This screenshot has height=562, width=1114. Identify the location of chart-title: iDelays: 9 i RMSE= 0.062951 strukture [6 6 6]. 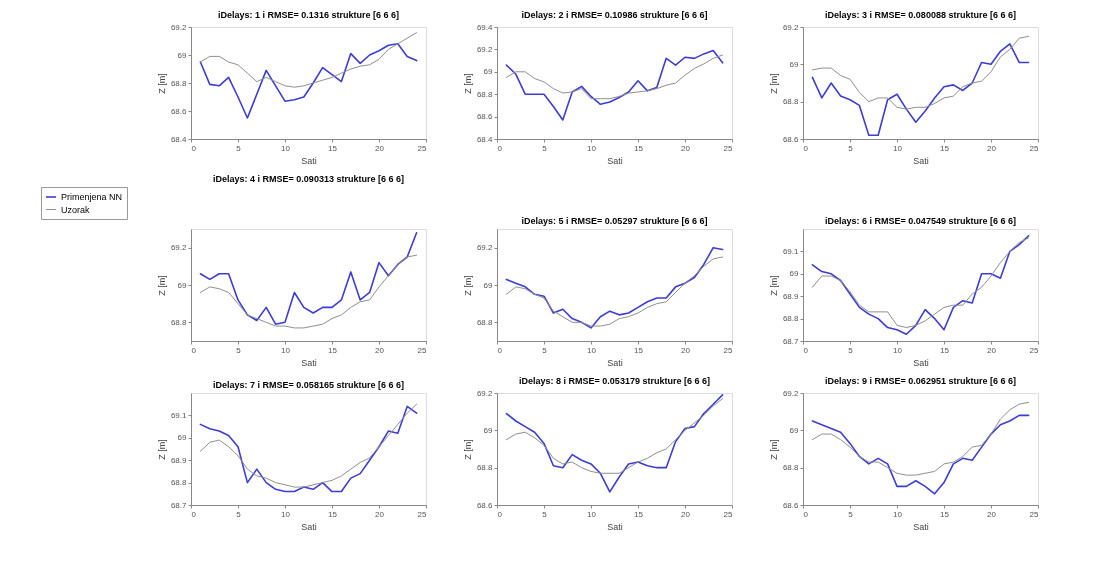
(920, 381).